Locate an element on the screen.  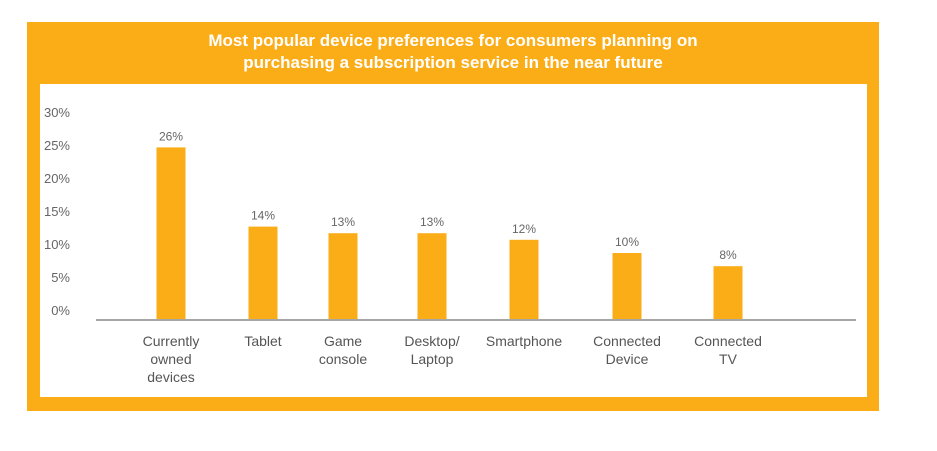
data-label: 14% is located at coordinates (263, 216).